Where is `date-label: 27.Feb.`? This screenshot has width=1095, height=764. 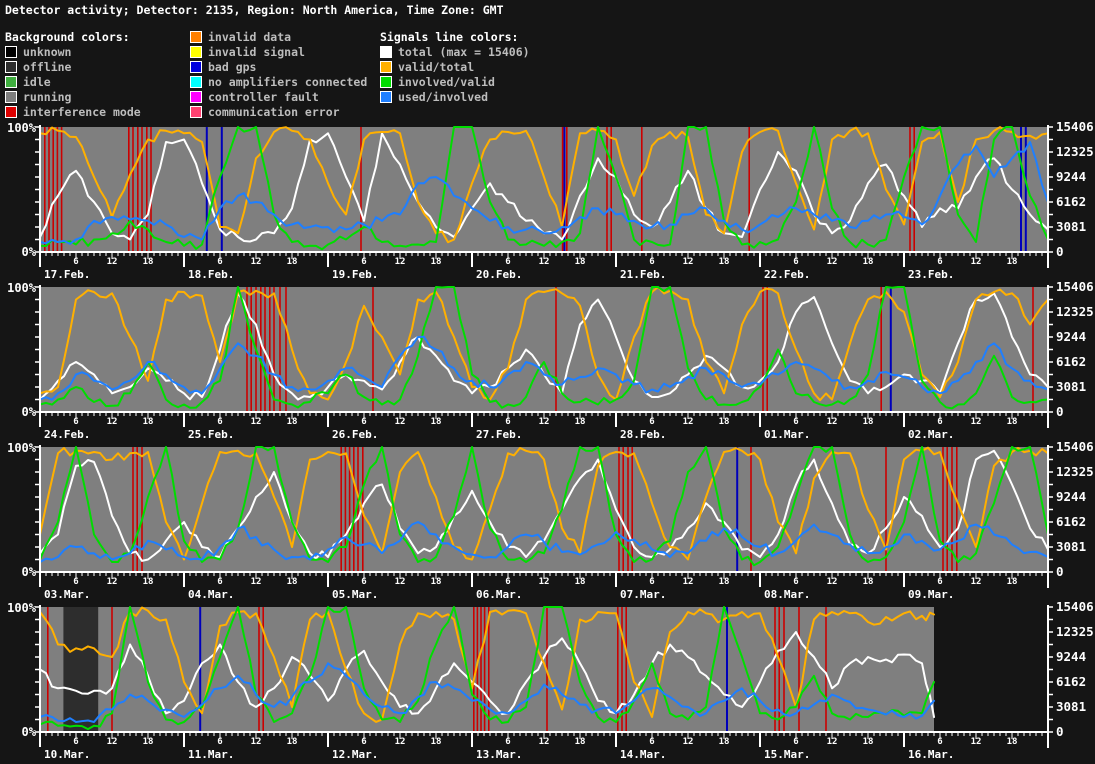
date-label: 27.Feb. is located at coordinates (499, 434).